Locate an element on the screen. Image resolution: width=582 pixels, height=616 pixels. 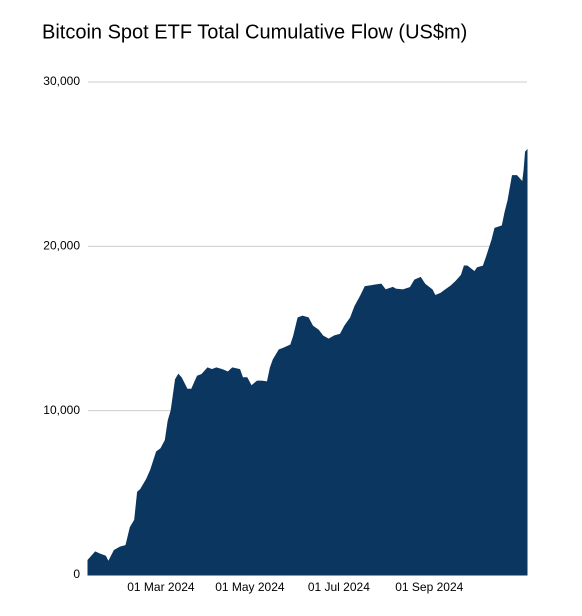
x-tick-label: 01 Sep 2024 is located at coordinates (429, 587).